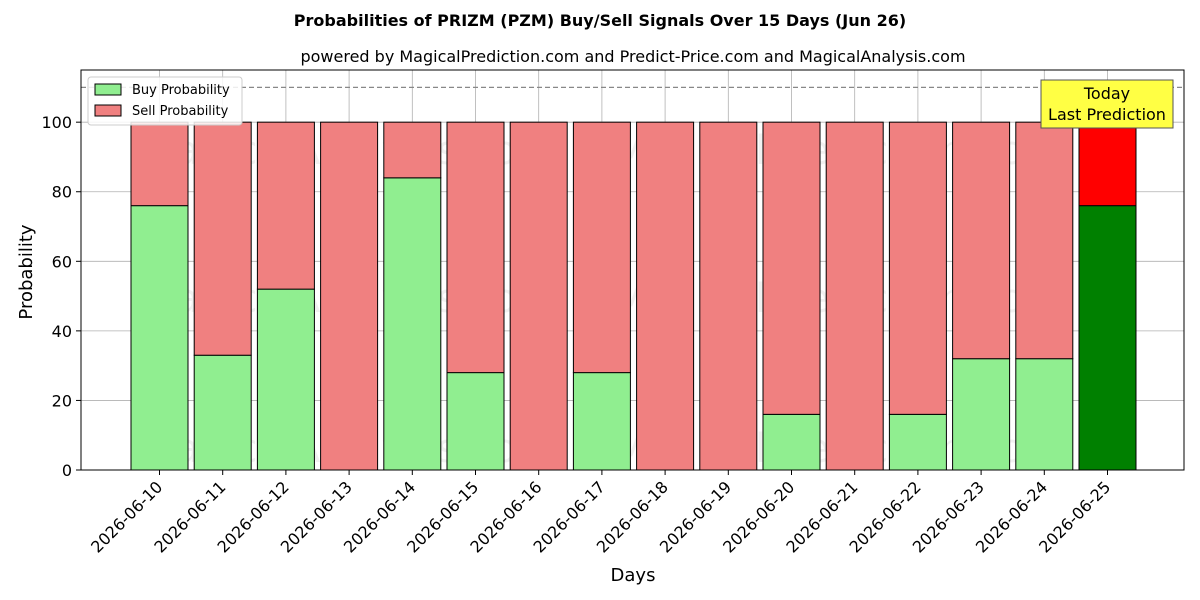 The width and height of the screenshot is (1200, 600). I want to click on legend: Buy Probability Sell Probability, so click(165, 101).